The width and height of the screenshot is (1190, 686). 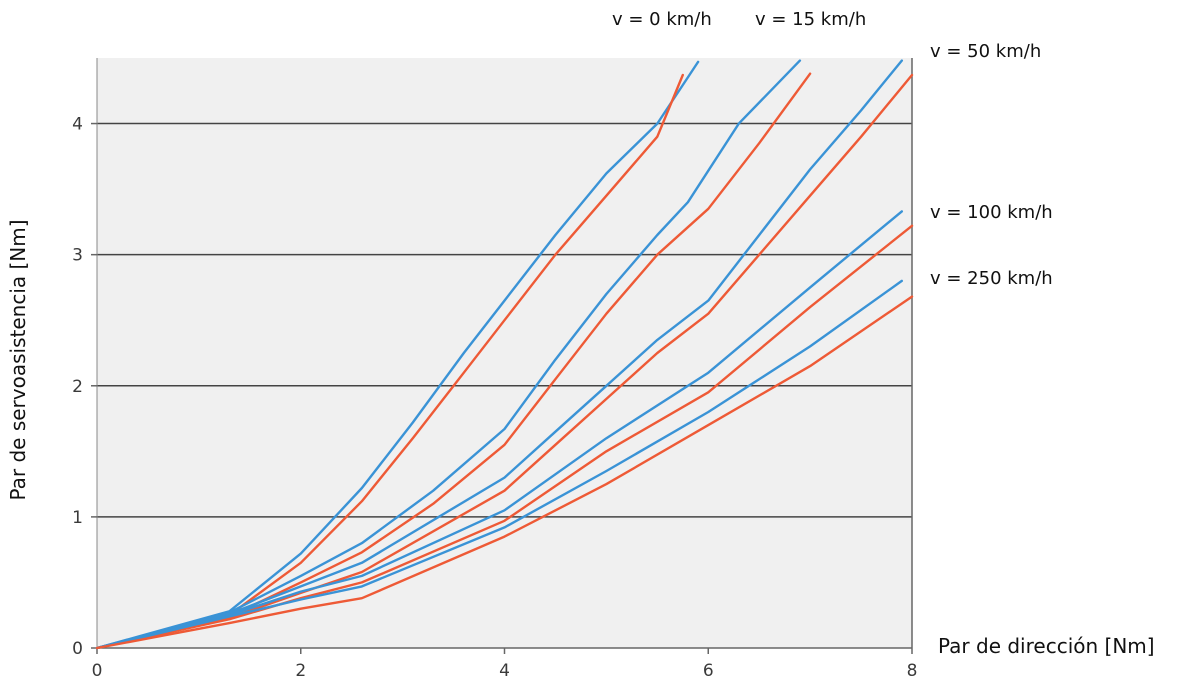 What do you see at coordinates (1046, 646) in the screenshot?
I see `x-axis-title: Par de dirección [Nm]` at bounding box center [1046, 646].